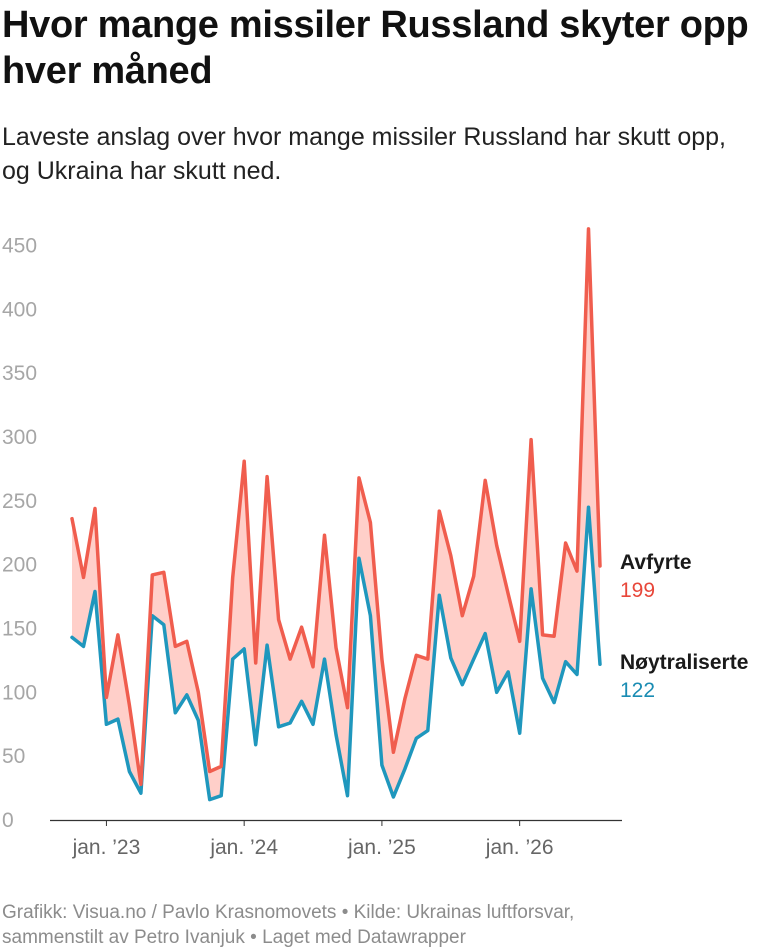 The image size is (760, 952). Describe the element at coordinates (13, 756) in the screenshot. I see `y-tick-label: 50` at that location.